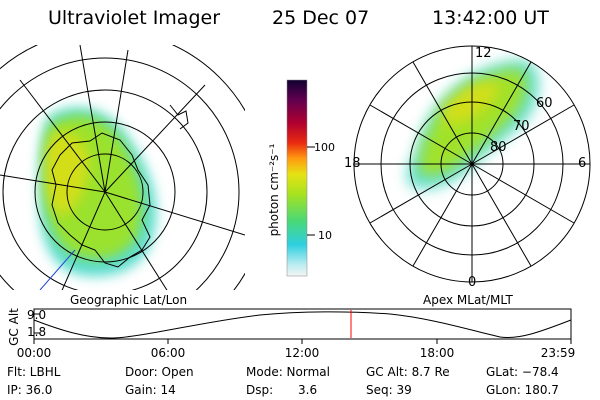 Image resolution: width=600 pixels, height=400 pixels. What do you see at coordinates (468, 300) in the screenshot?
I see `magnetic-panel-label: Apex MLat/MLT` at bounding box center [468, 300].